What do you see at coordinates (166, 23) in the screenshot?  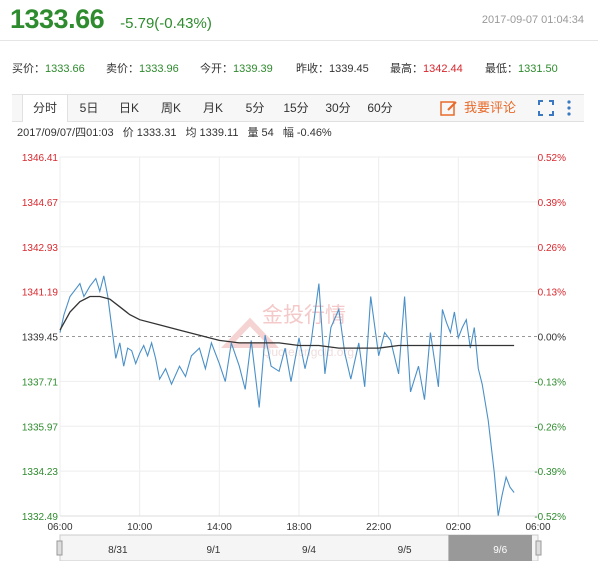 I see `price-change: -5.79(-0.43%)` at bounding box center [166, 23].